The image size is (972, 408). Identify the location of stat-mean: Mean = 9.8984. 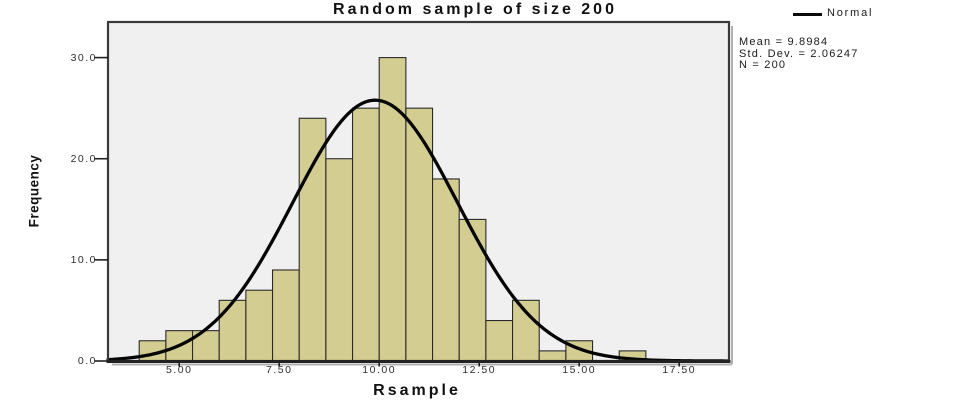
(784, 42).